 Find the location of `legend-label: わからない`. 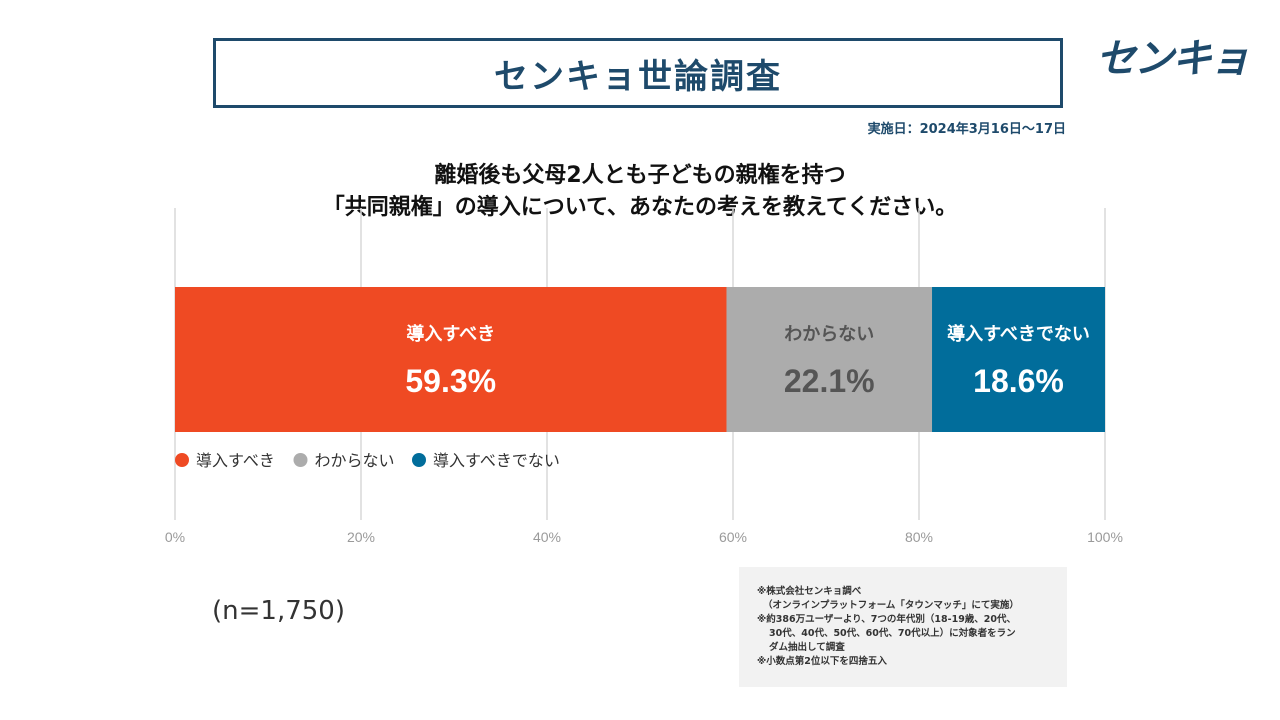

legend-label: わからない is located at coordinates (355, 460).